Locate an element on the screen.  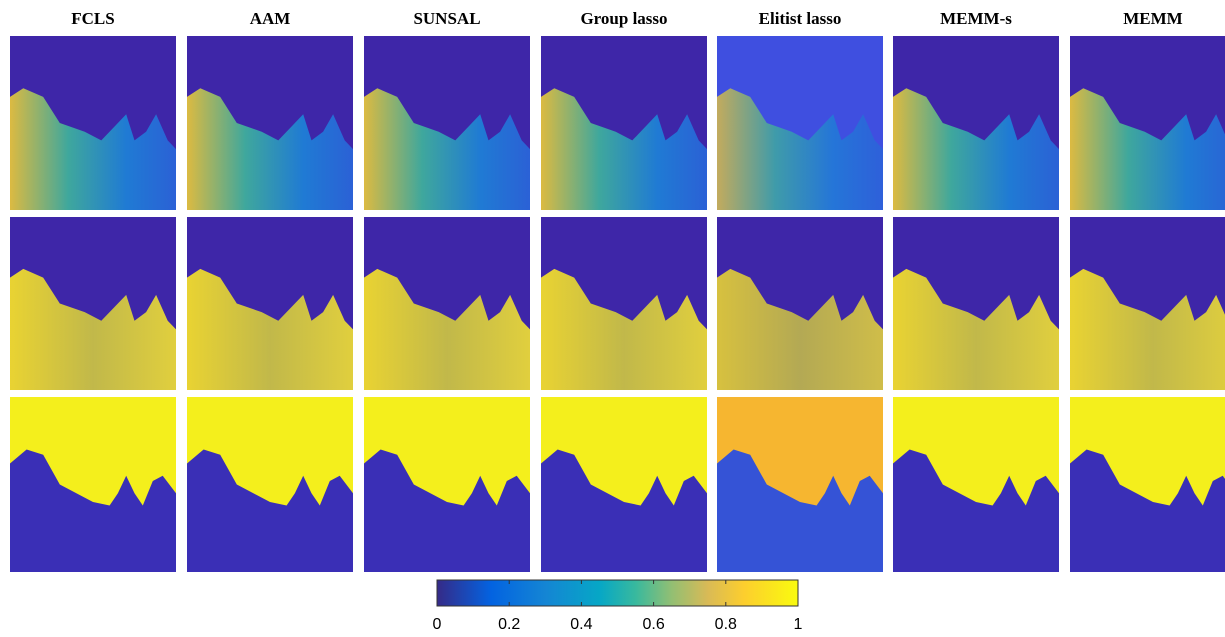
column-title: Elitist lasso is located at coordinates (800, 18).